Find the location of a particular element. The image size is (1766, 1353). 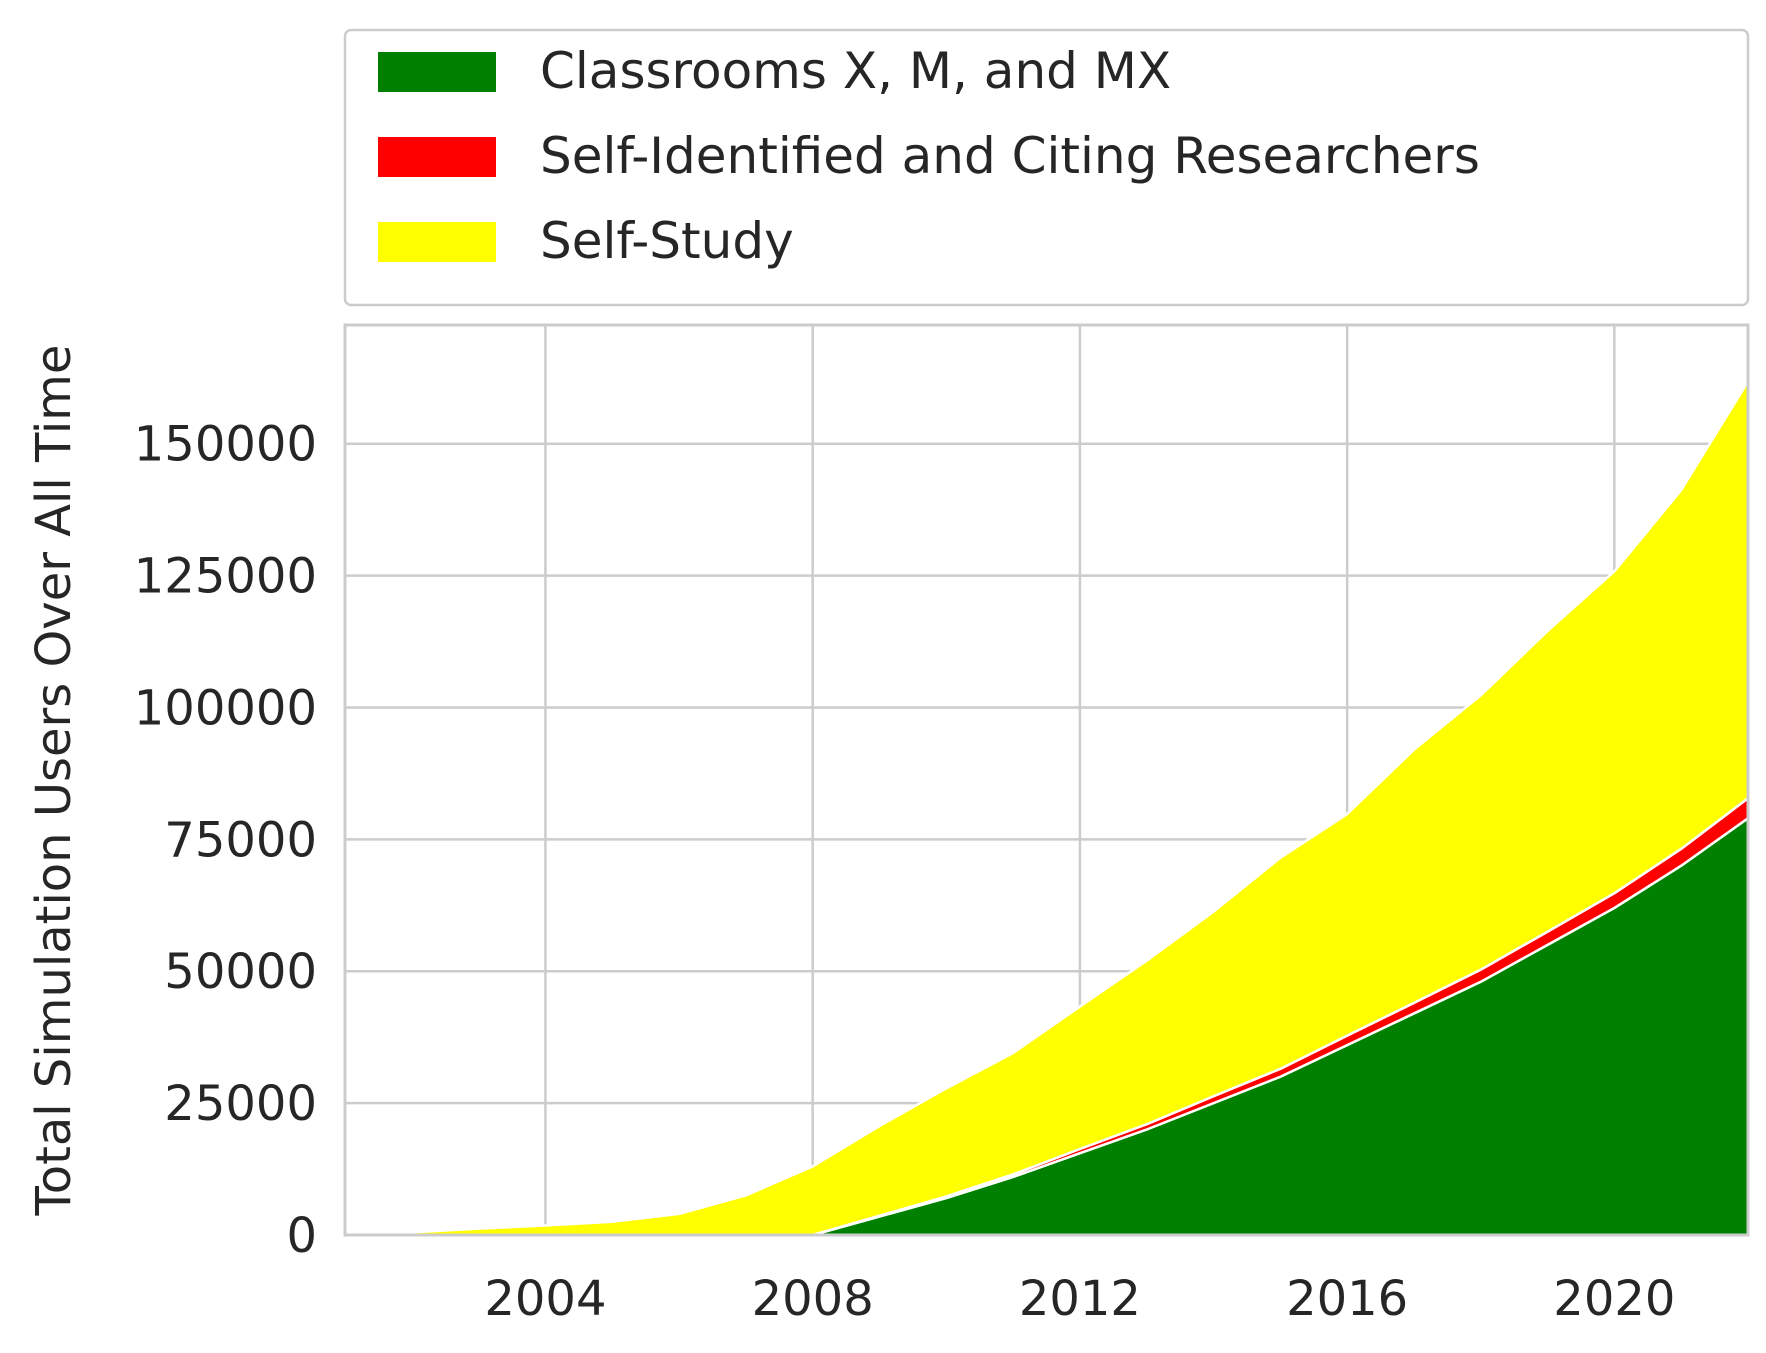

x-tick-label: 2004 is located at coordinates (545, 1299).